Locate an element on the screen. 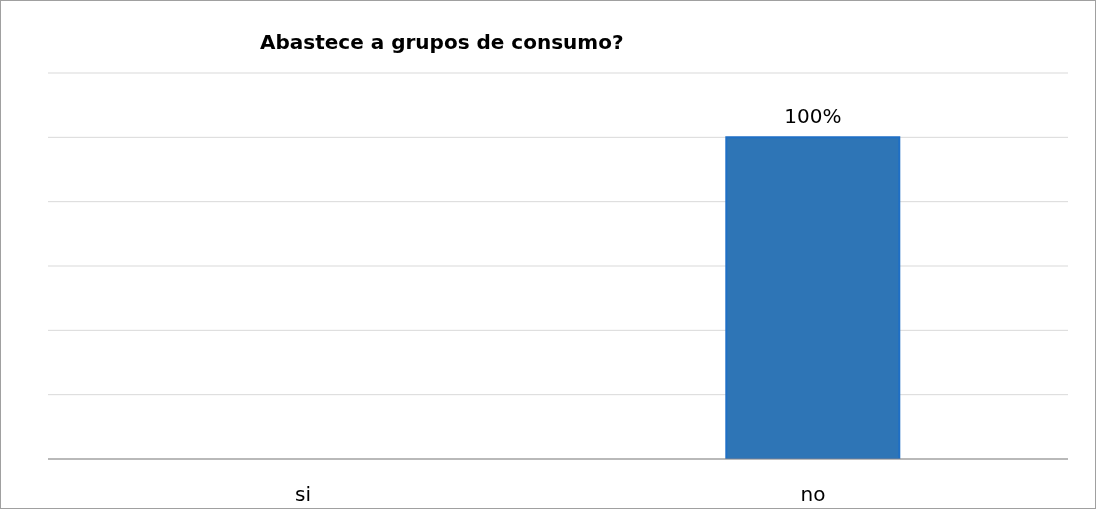  x-tick-label: si is located at coordinates (303, 494).